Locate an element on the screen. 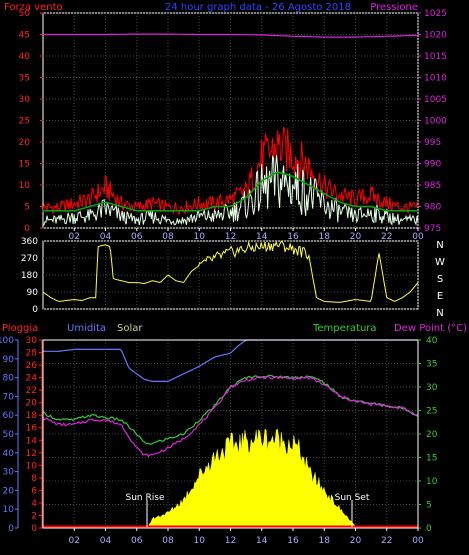 The image size is (469, 555). pressure-axis-tick-label: 995 is located at coordinates (432, 143).